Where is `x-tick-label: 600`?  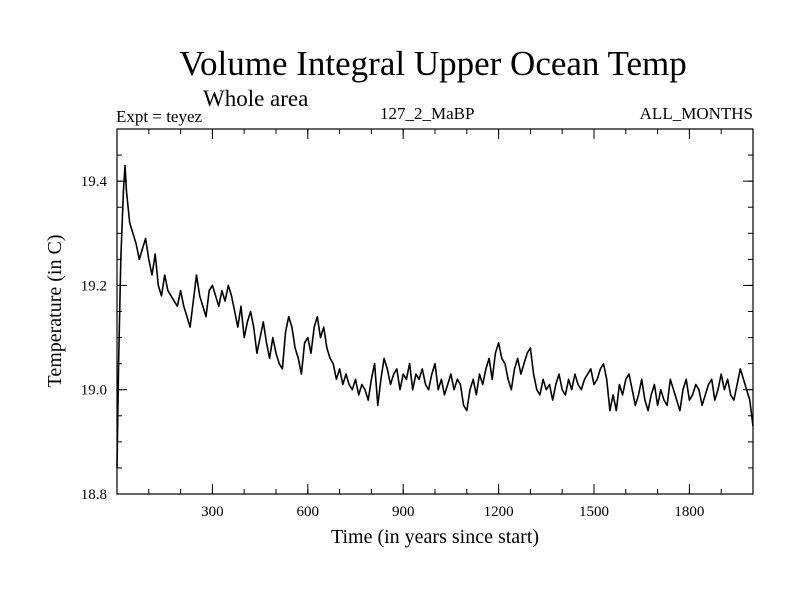 x-tick-label: 600 is located at coordinates (308, 512).